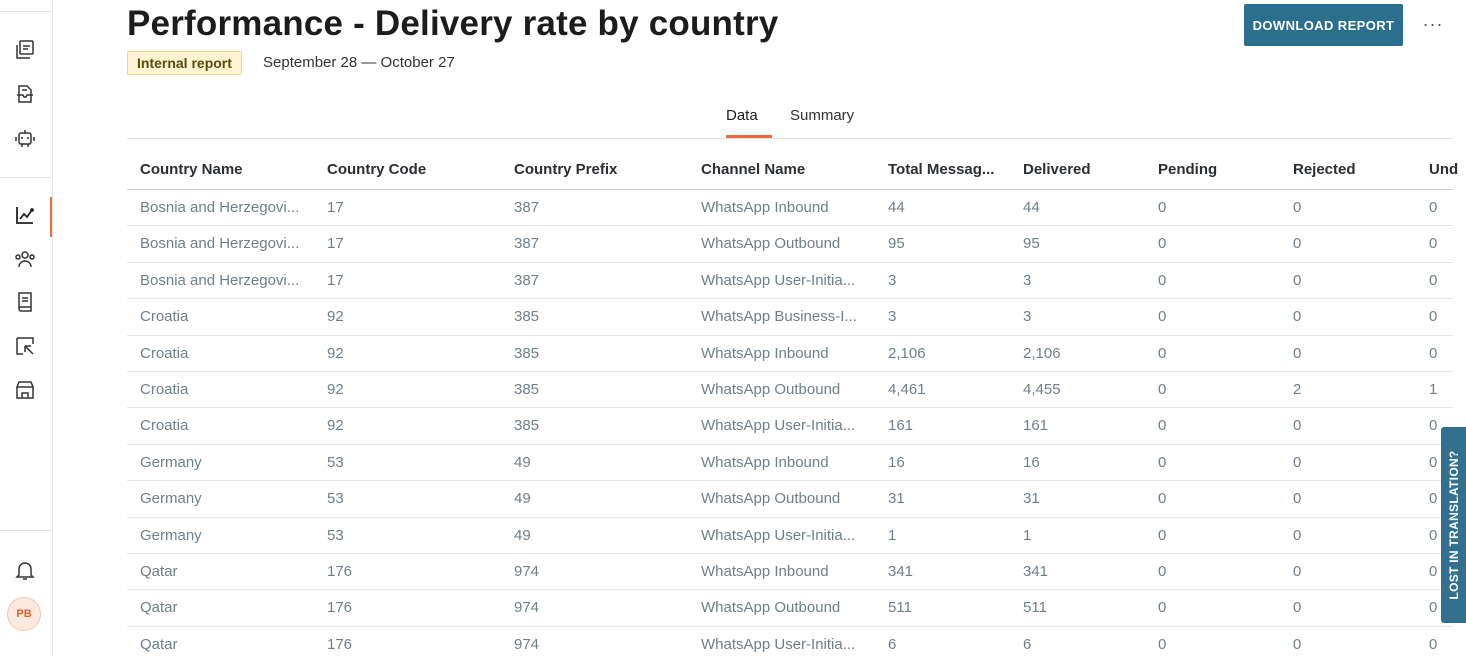 The height and width of the screenshot is (656, 1466). I want to click on inbox-icon, so click(25, 94).